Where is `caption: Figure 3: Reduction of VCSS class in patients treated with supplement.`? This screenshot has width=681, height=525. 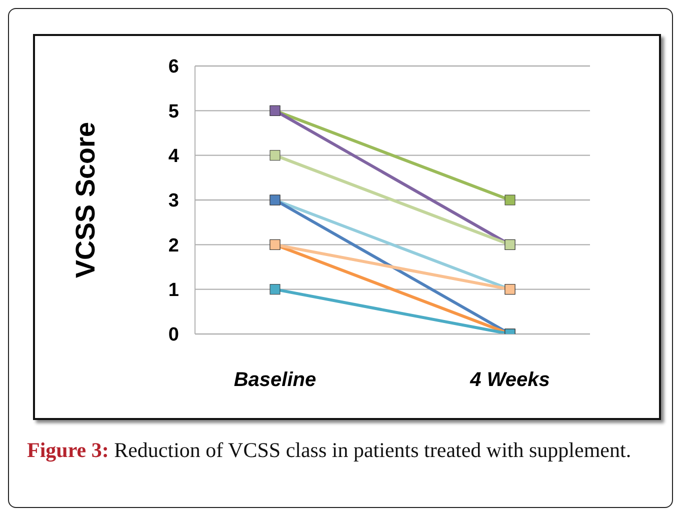
caption: Figure 3: Reduction of VCSS class in patients treated with supplement. is located at coordinates (329, 450).